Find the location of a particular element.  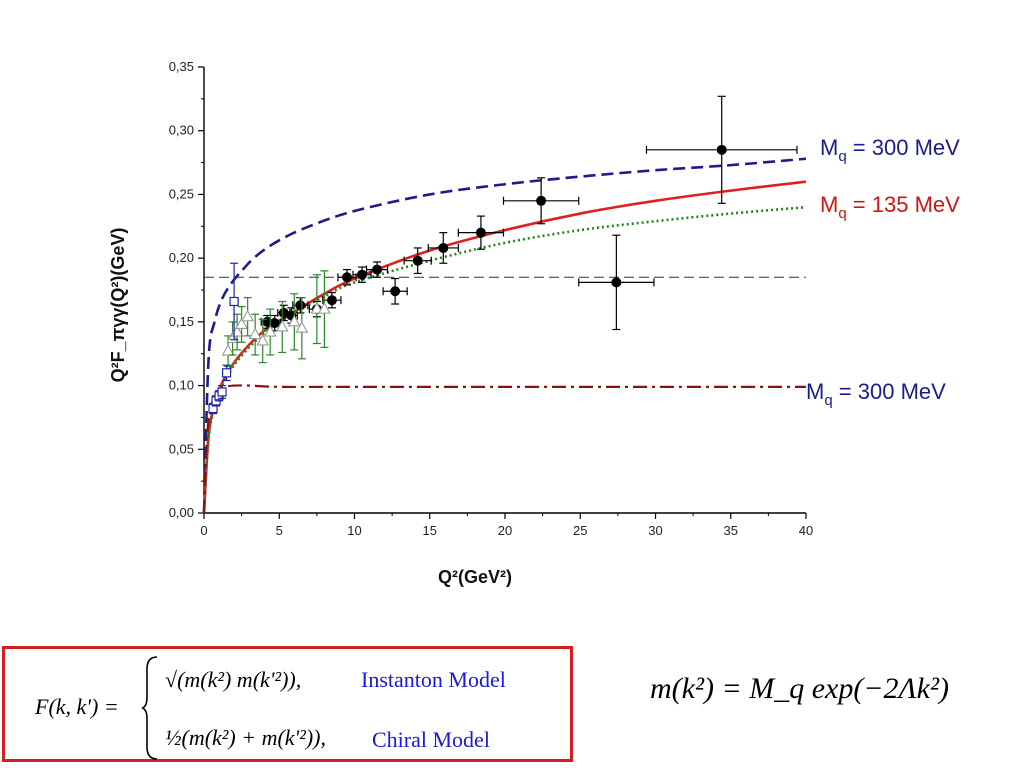

x-tick-label: 30 is located at coordinates (655, 530).